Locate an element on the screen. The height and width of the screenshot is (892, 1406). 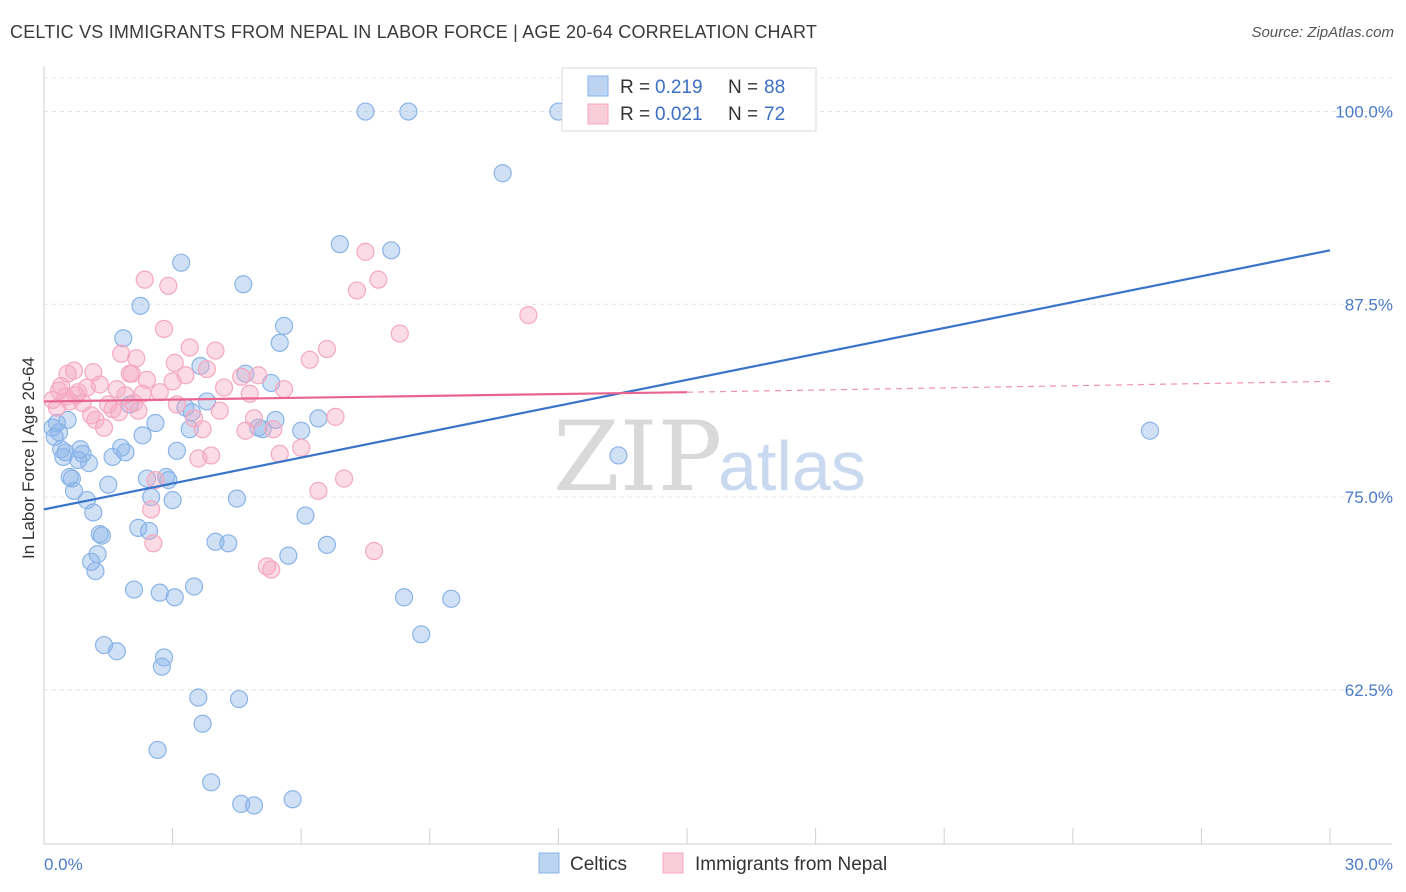
legend-r-label-0: R = is located at coordinates (635, 87).